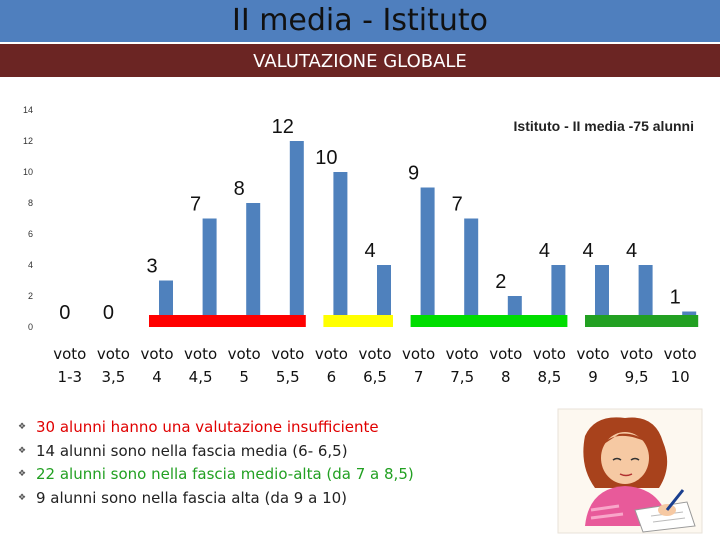 The height and width of the screenshot is (540, 720). What do you see at coordinates (680, 377) in the screenshot?
I see `x-tick-label: 10` at bounding box center [680, 377].